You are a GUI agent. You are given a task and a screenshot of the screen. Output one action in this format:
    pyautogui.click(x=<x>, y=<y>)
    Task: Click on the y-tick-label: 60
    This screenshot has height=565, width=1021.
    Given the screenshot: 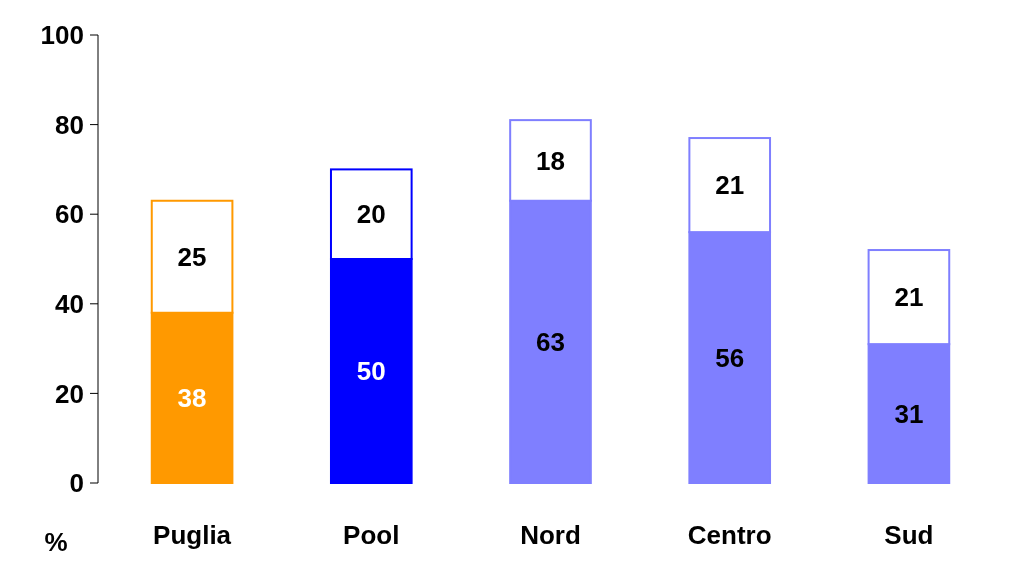 What is the action you would take?
    pyautogui.click(x=69, y=214)
    